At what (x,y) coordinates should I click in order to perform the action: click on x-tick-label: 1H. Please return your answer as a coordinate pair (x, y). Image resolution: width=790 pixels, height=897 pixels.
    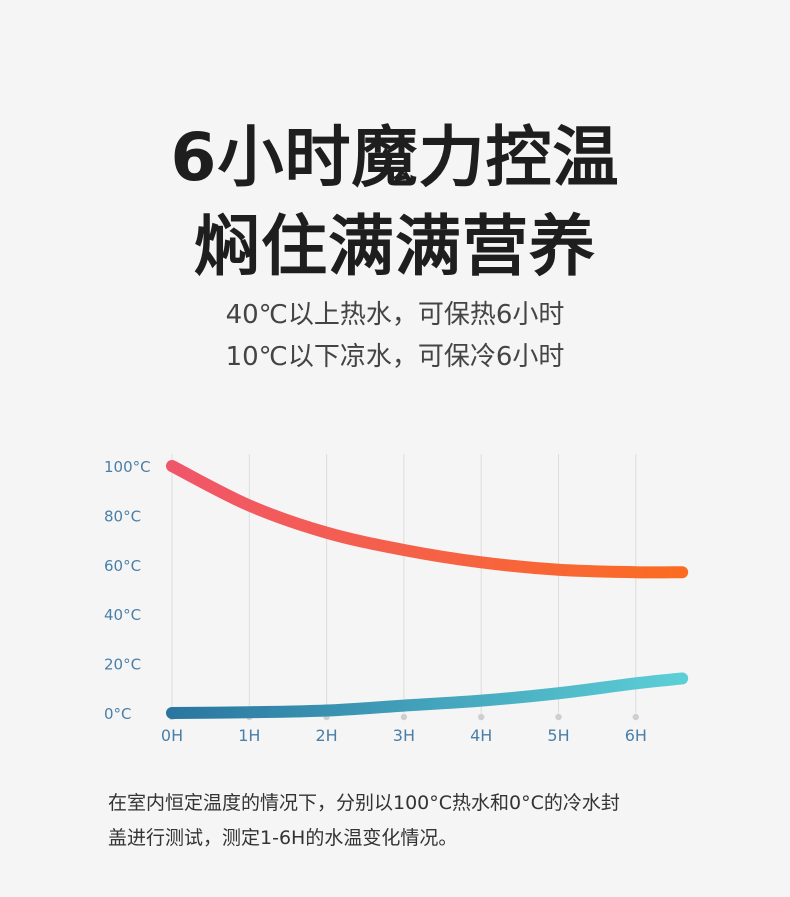
    Looking at the image, I should click on (249, 735).